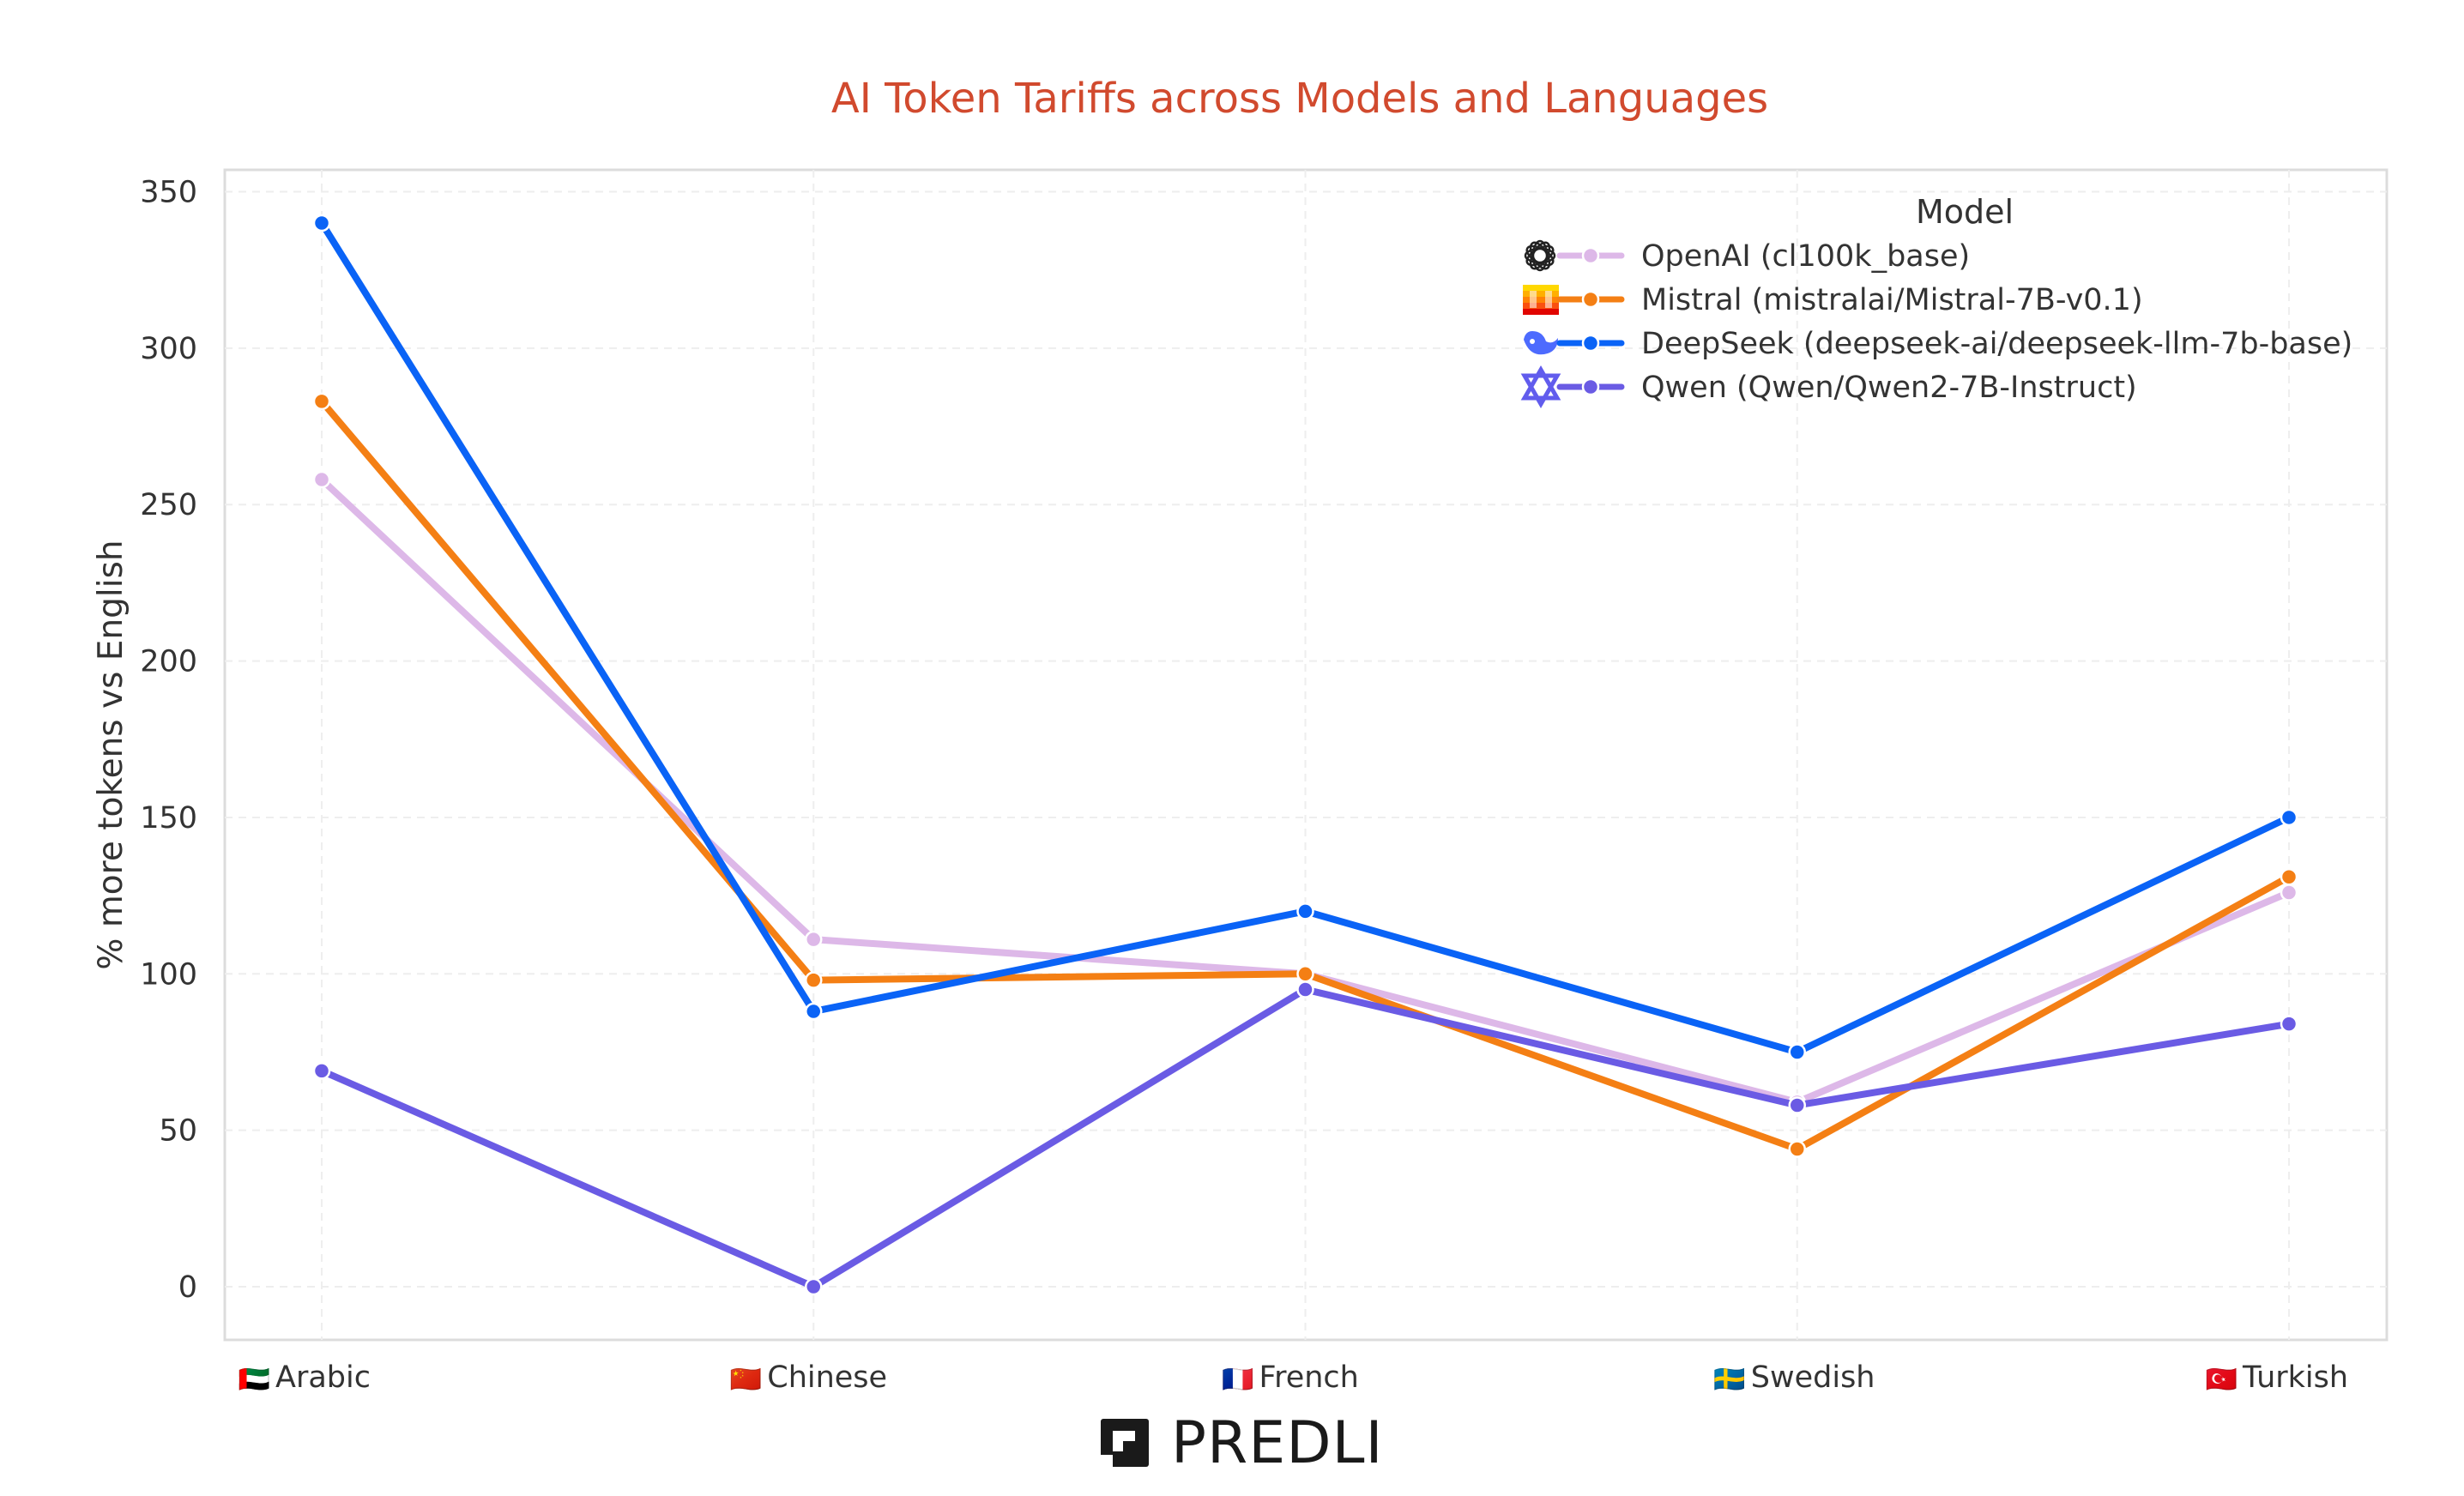 This screenshot has height=1496, width=2464. What do you see at coordinates (1125, 1443) in the screenshot?
I see `predli-logo-icon` at bounding box center [1125, 1443].